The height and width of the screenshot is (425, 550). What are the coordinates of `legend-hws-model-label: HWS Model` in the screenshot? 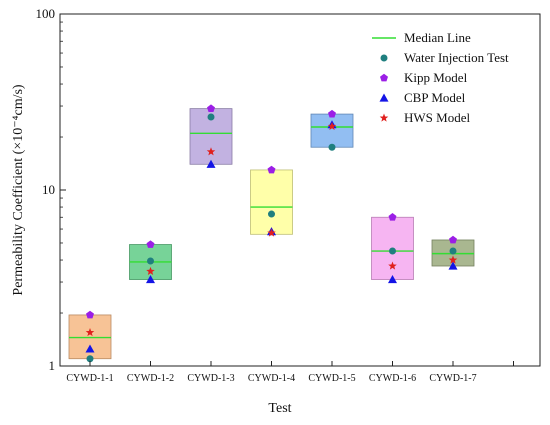 It's located at (437, 117).